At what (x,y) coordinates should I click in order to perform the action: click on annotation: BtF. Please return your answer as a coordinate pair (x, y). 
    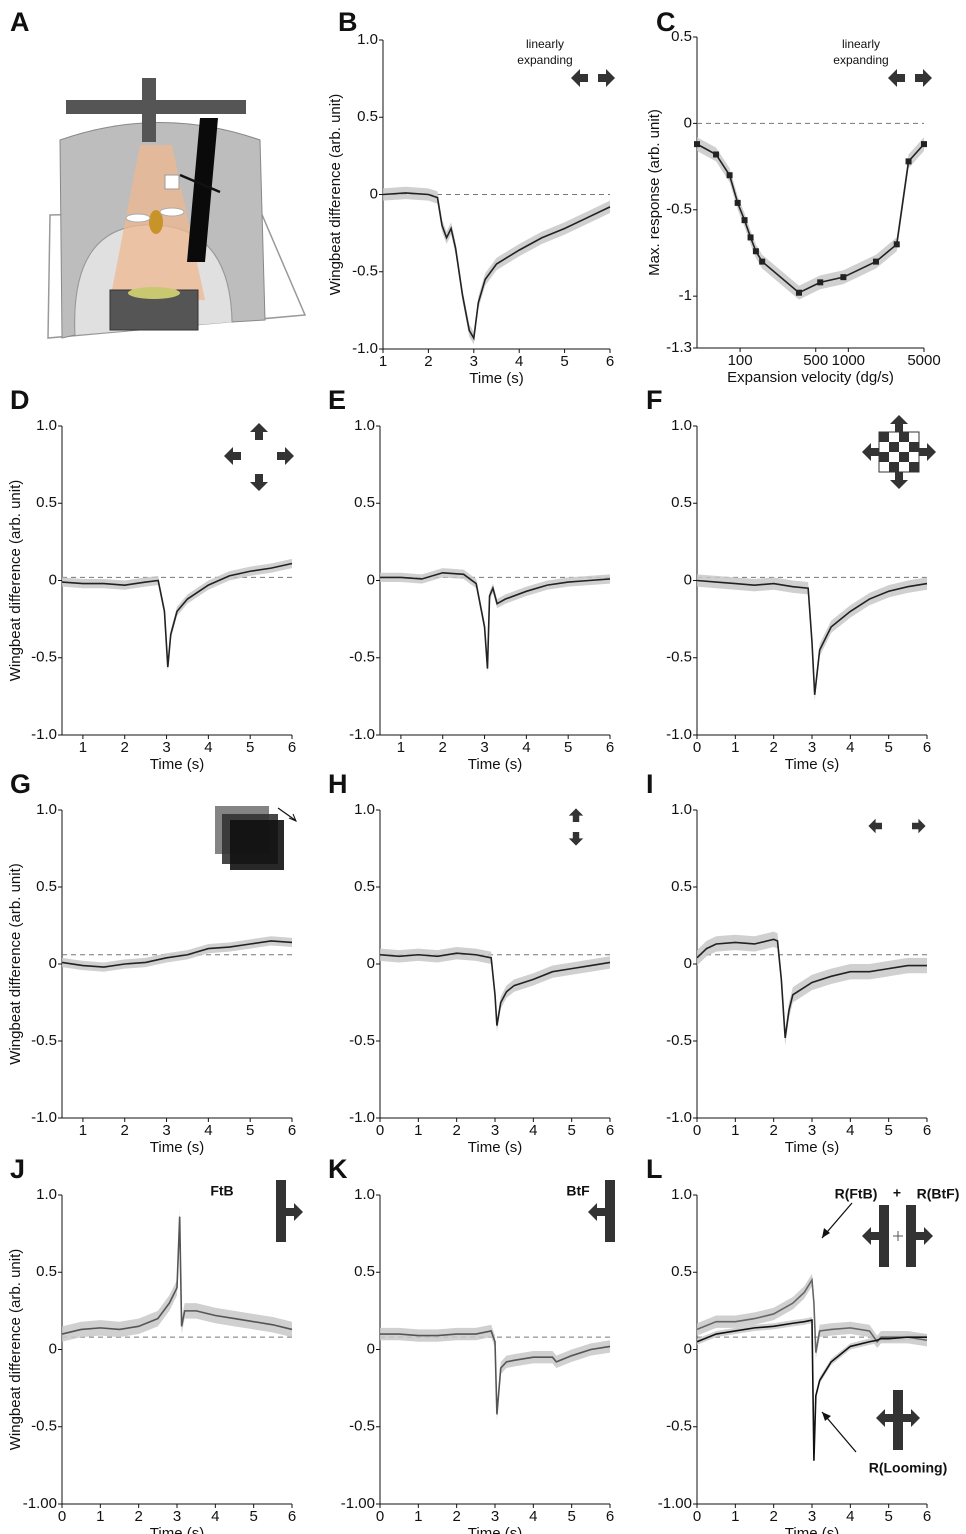
    Looking at the image, I should click on (578, 1191).